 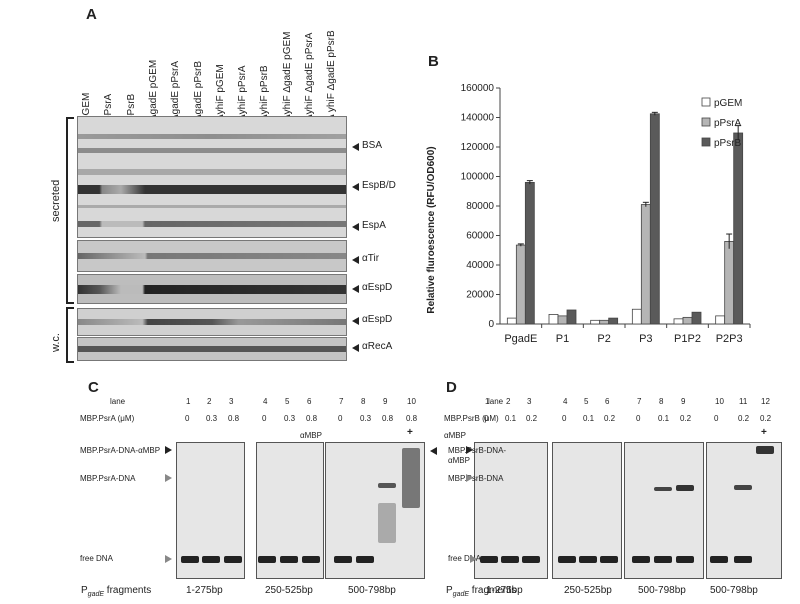 What do you see at coordinates (504, 590) in the screenshot?
I see `fragment-range: 1-275bp` at bounding box center [504, 590].